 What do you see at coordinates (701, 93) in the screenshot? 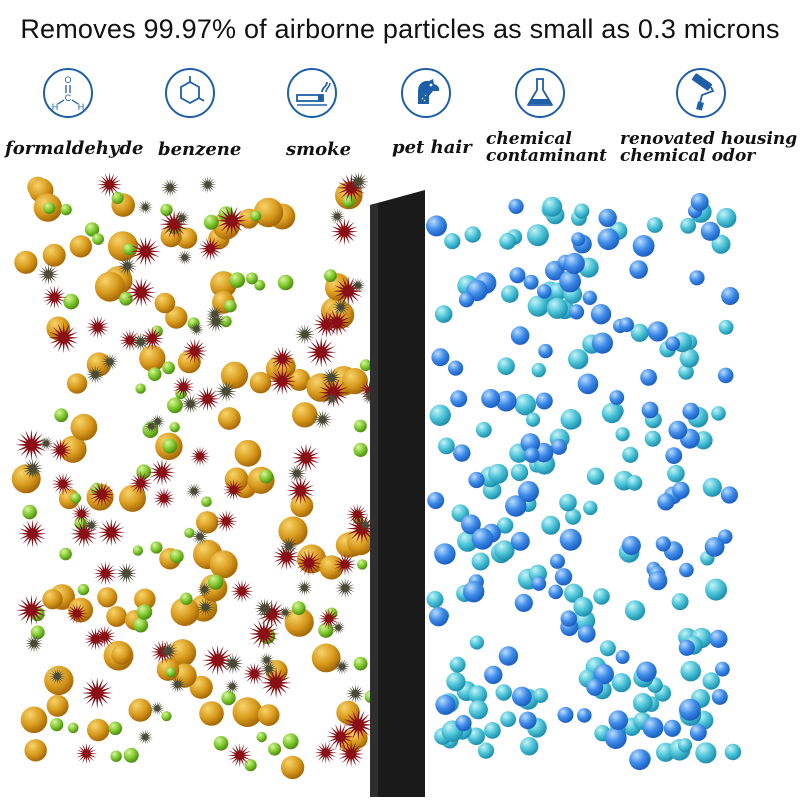
I see `paint-roller-icon` at bounding box center [701, 93].